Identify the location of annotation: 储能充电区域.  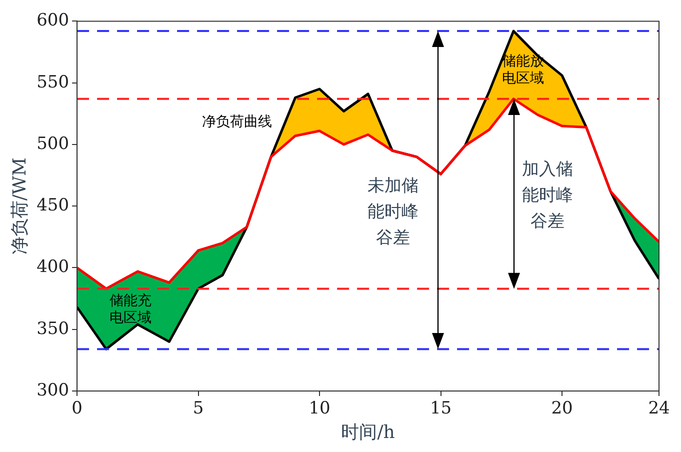
(131, 309).